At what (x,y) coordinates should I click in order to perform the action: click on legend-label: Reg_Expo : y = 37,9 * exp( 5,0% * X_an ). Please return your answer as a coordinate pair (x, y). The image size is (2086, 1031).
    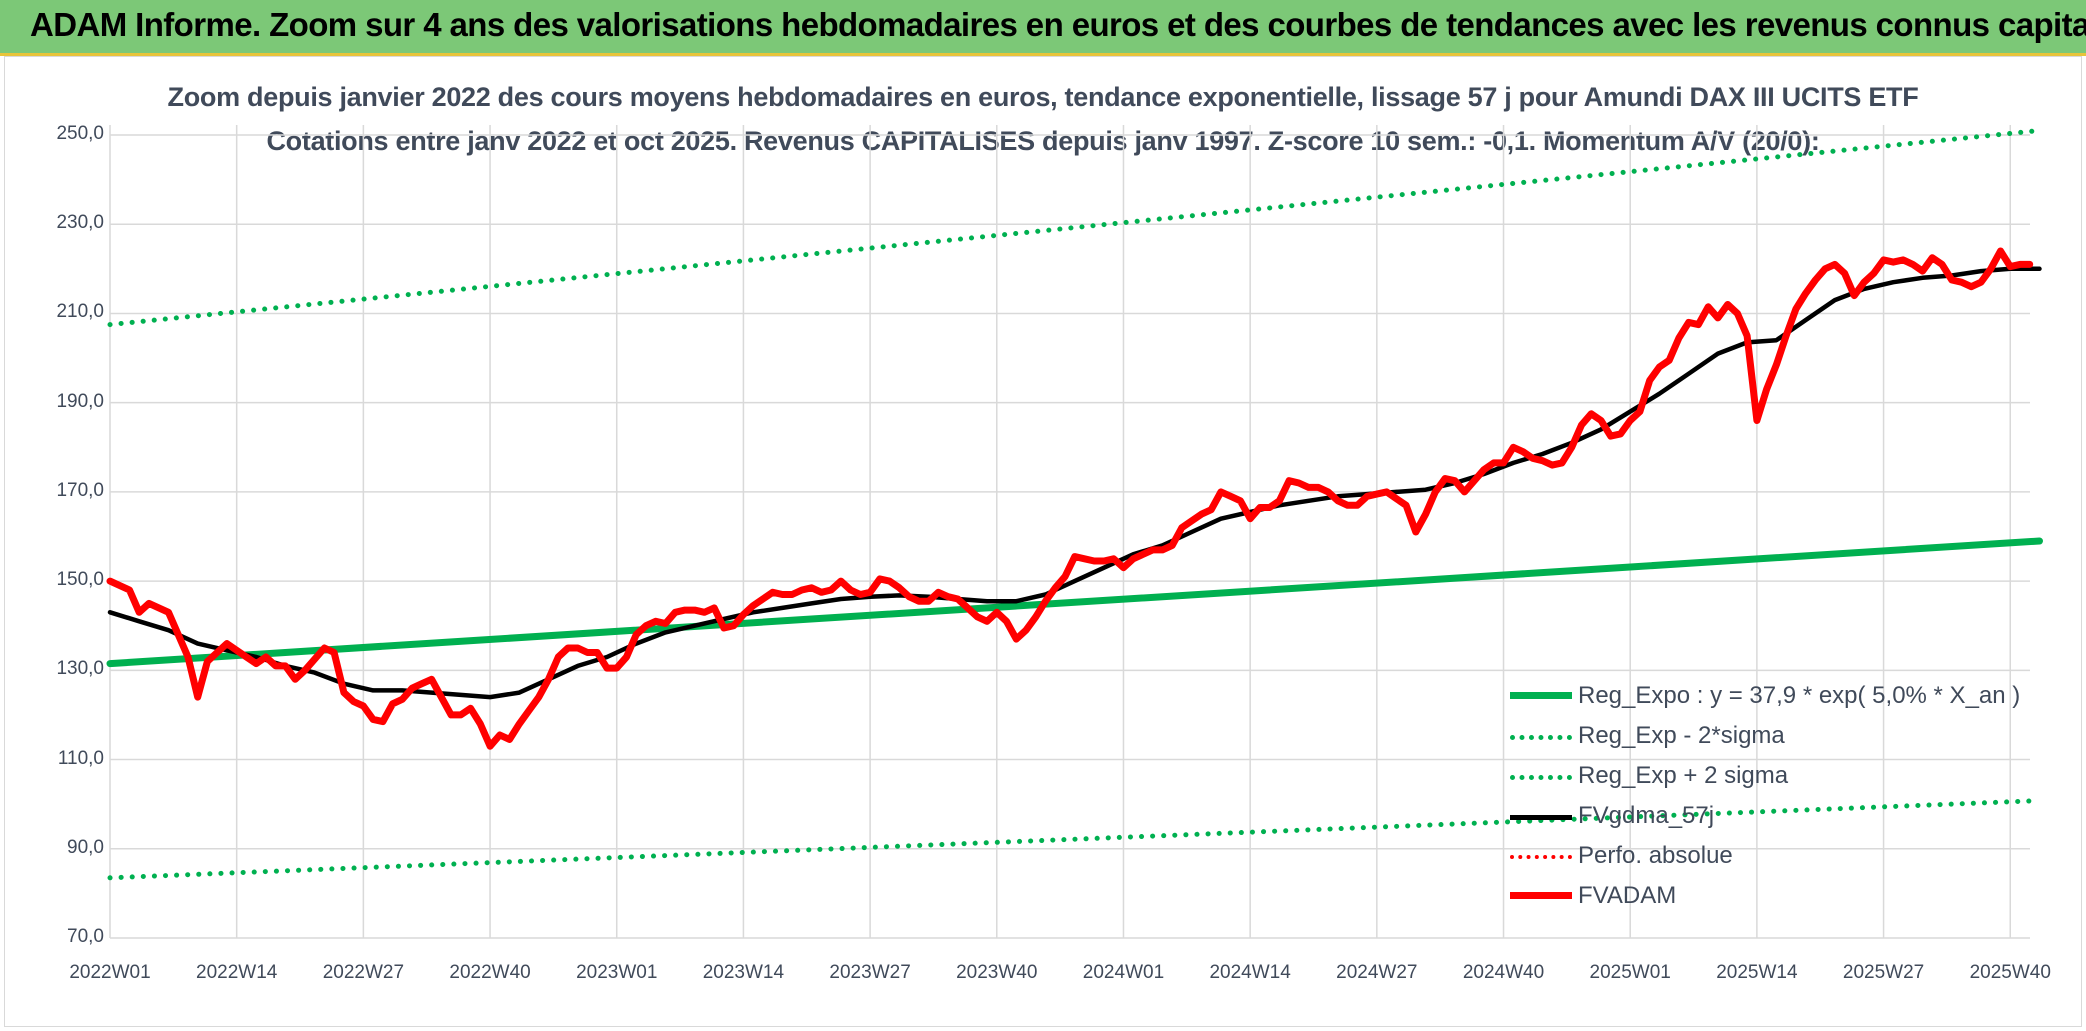
    Looking at the image, I should click on (1799, 695).